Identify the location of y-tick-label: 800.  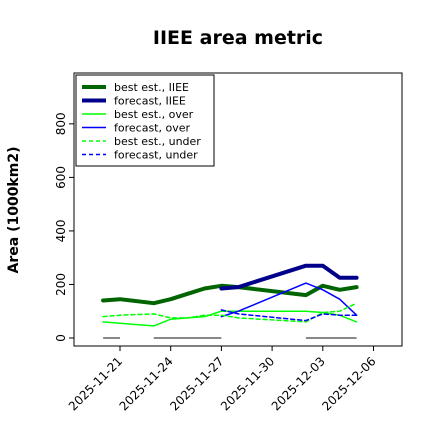
(61, 123).